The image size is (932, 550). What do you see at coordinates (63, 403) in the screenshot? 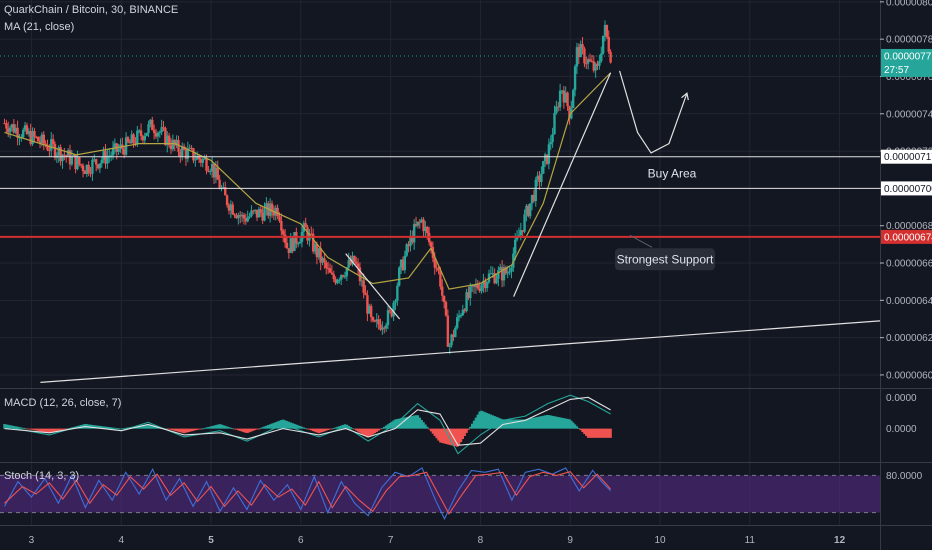
I see `macd-legend: MACD (12, 26, close, 7)` at bounding box center [63, 403].